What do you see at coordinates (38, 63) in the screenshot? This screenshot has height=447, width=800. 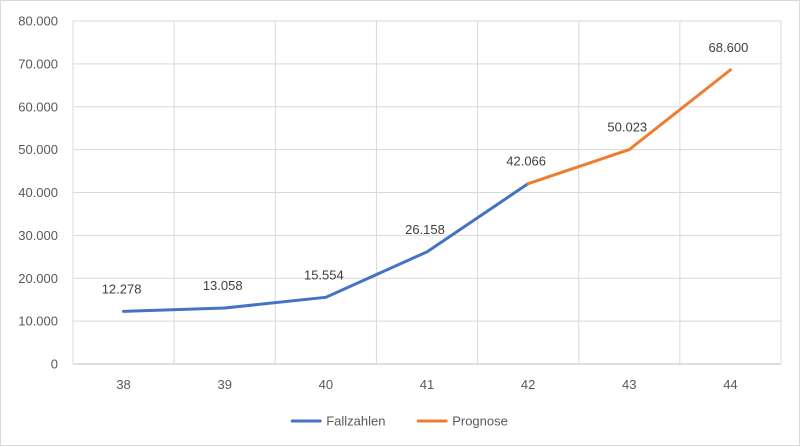 I see `y-tick-label: 70.000` at bounding box center [38, 63].